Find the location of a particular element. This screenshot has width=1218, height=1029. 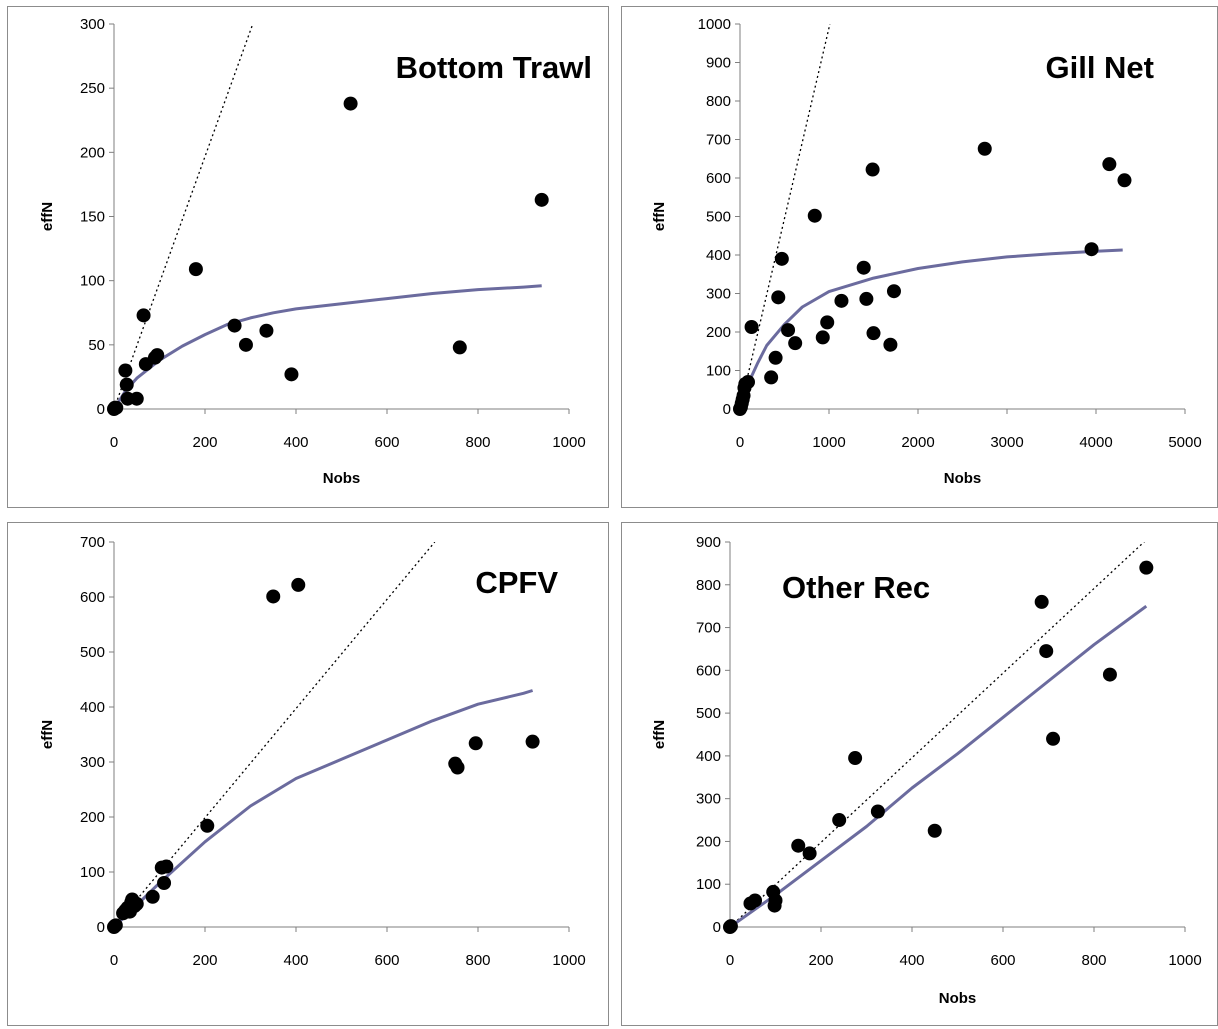

x-tick-label: 800 is located at coordinates (477, 442).